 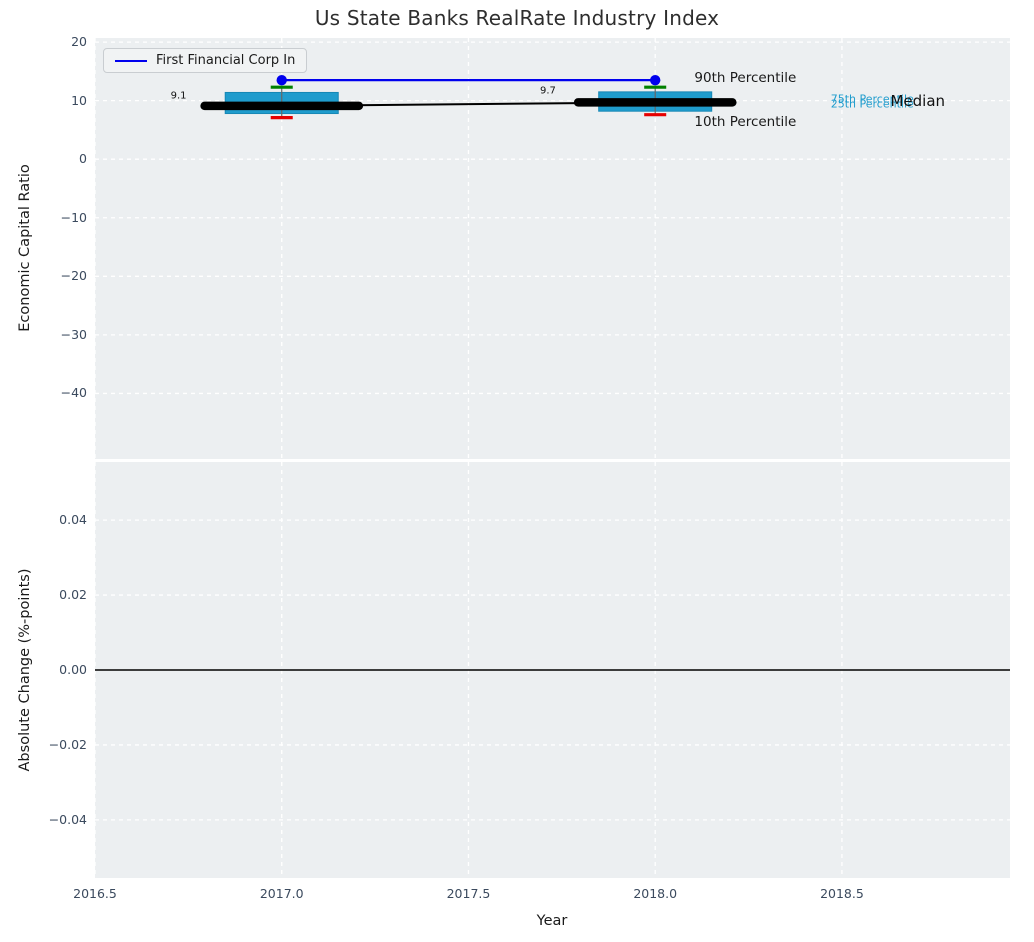 What do you see at coordinates (73, 334) in the screenshot?
I see `y-tick-label: −30` at bounding box center [73, 334].